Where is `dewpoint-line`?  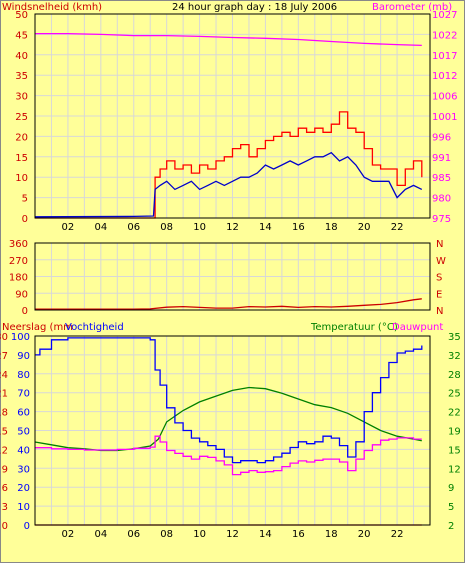 dewpoint-line is located at coordinates (228, 455).